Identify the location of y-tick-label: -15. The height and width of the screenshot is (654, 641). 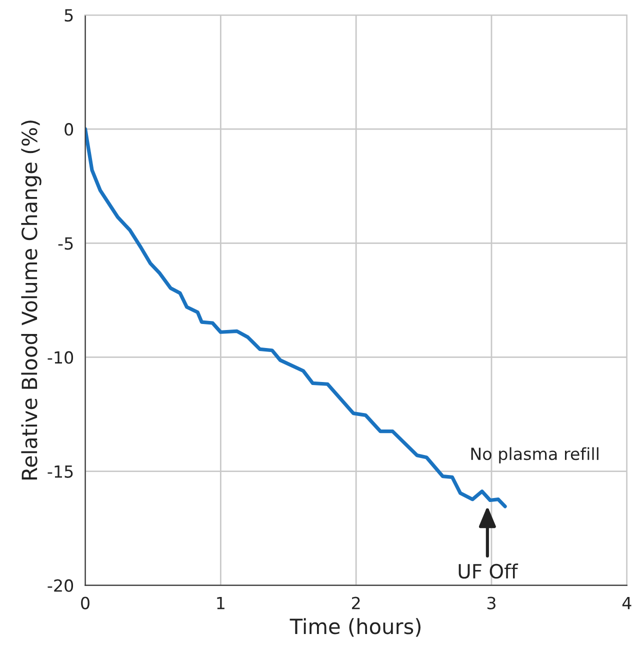
(60, 471).